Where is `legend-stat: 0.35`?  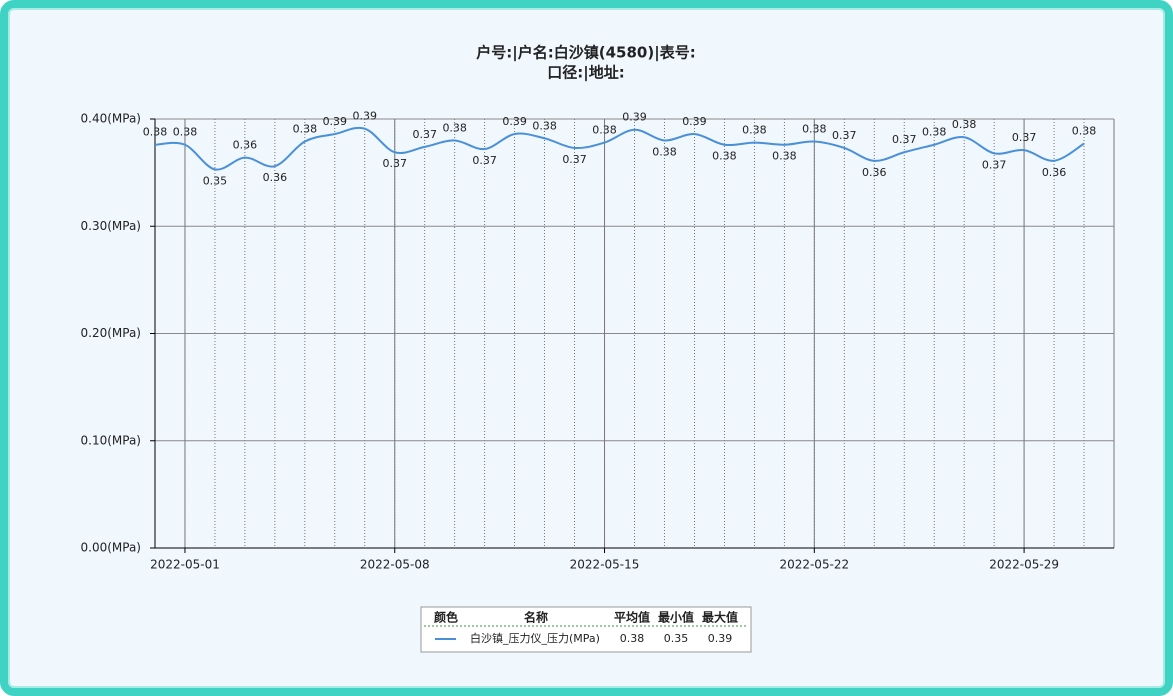 legend-stat: 0.35 is located at coordinates (676, 638).